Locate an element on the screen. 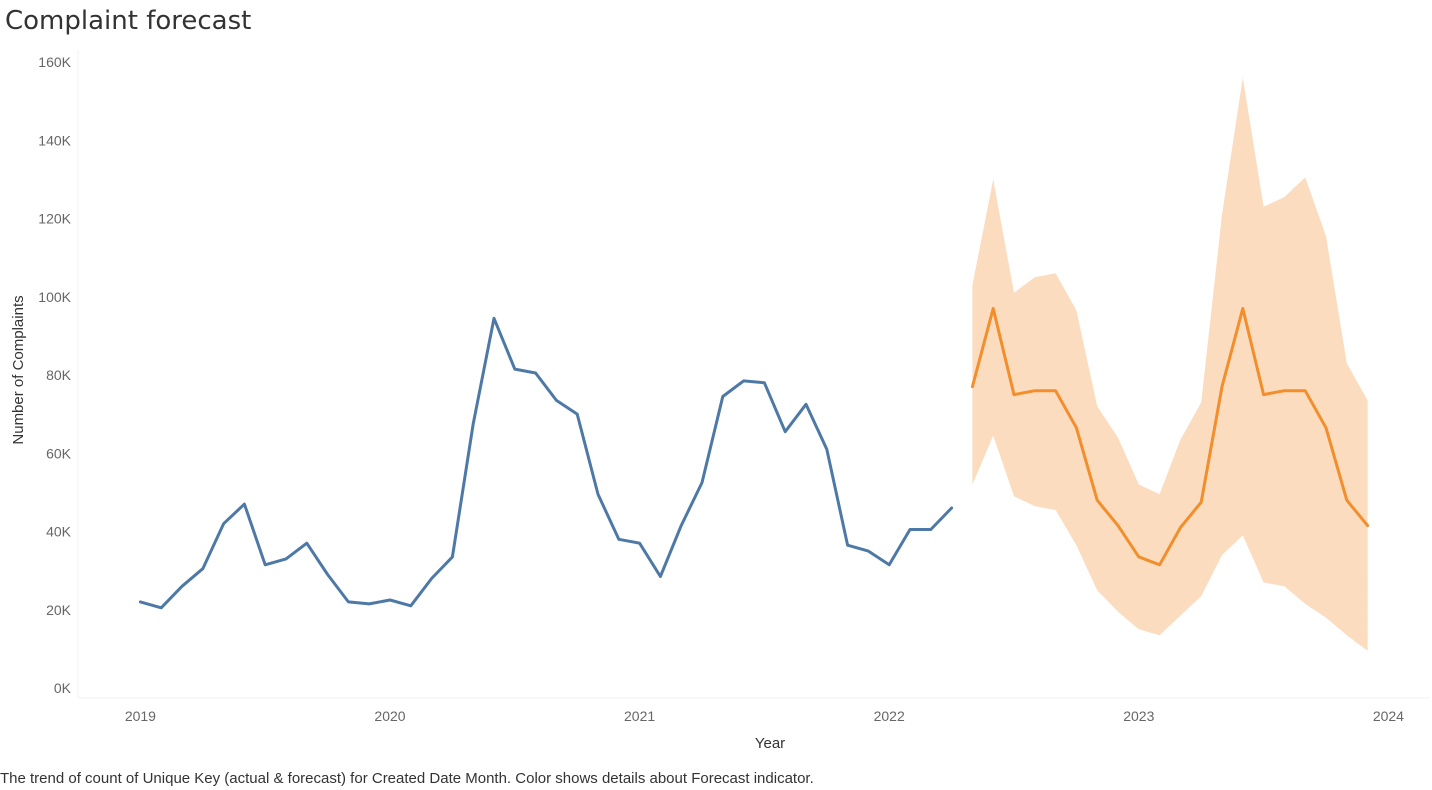 The width and height of the screenshot is (1432, 790). x-tick-label: 2021 is located at coordinates (639, 716).